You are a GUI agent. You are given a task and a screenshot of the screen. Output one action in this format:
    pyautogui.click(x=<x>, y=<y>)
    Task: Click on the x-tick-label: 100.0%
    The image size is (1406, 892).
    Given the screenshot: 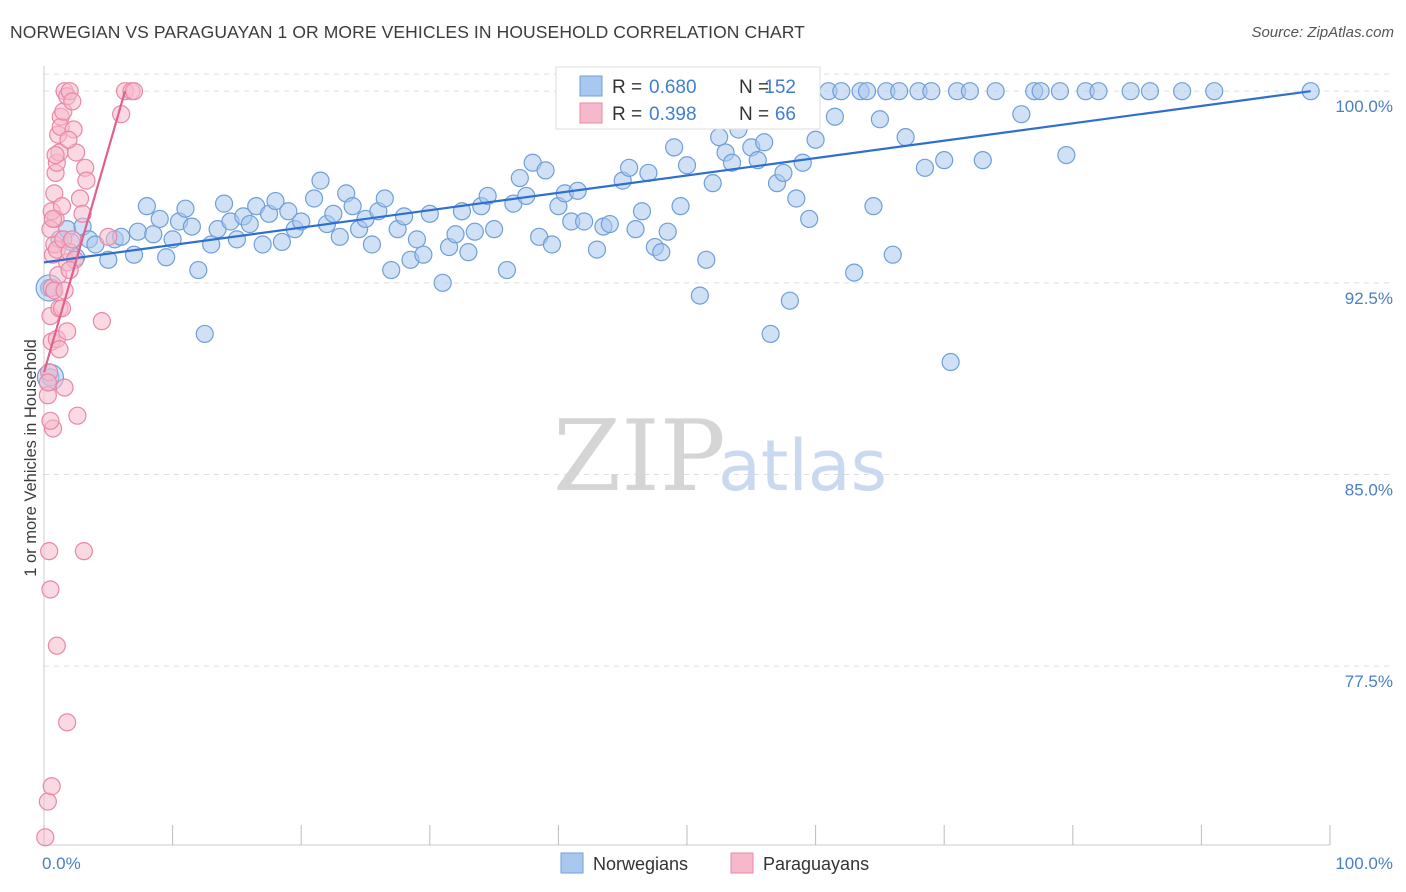 What is the action you would take?
    pyautogui.click(x=1364, y=863)
    